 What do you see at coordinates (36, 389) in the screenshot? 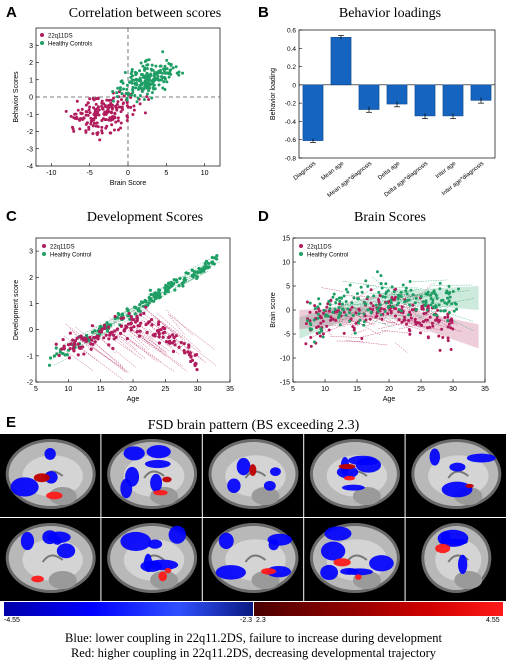
I see `x-tick-label: 5` at bounding box center [36, 389].